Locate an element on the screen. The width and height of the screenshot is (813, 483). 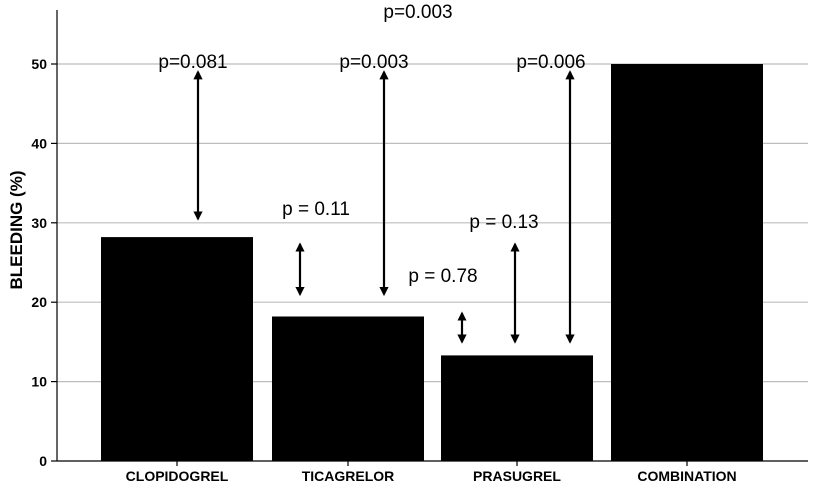
y-tick-label: 0 is located at coordinates (43, 461).